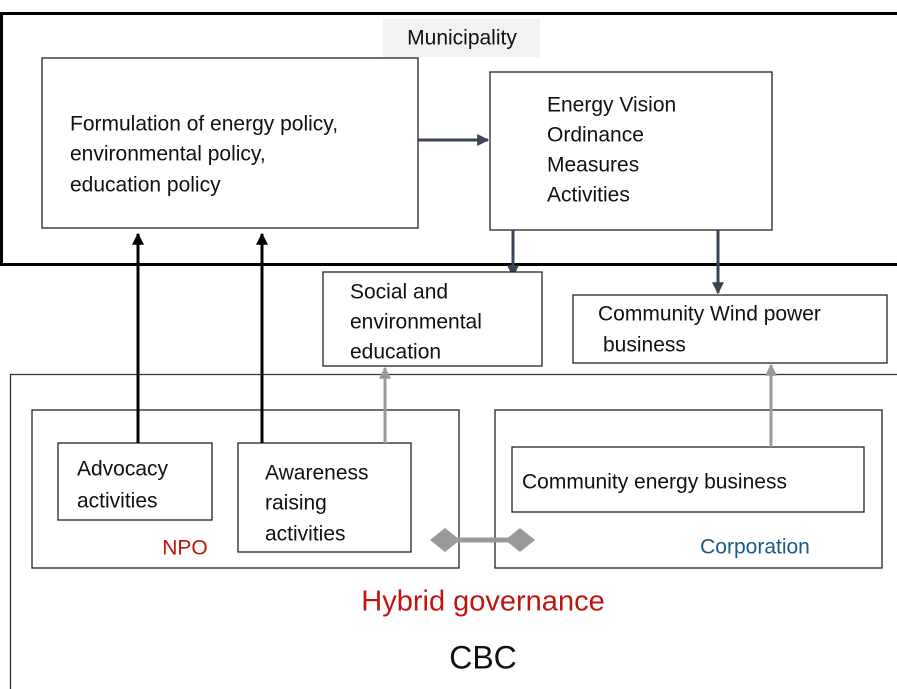 The width and height of the screenshot is (897, 689). Describe the element at coordinates (595, 135) in the screenshot. I see `vision-line: Ordinance` at that location.